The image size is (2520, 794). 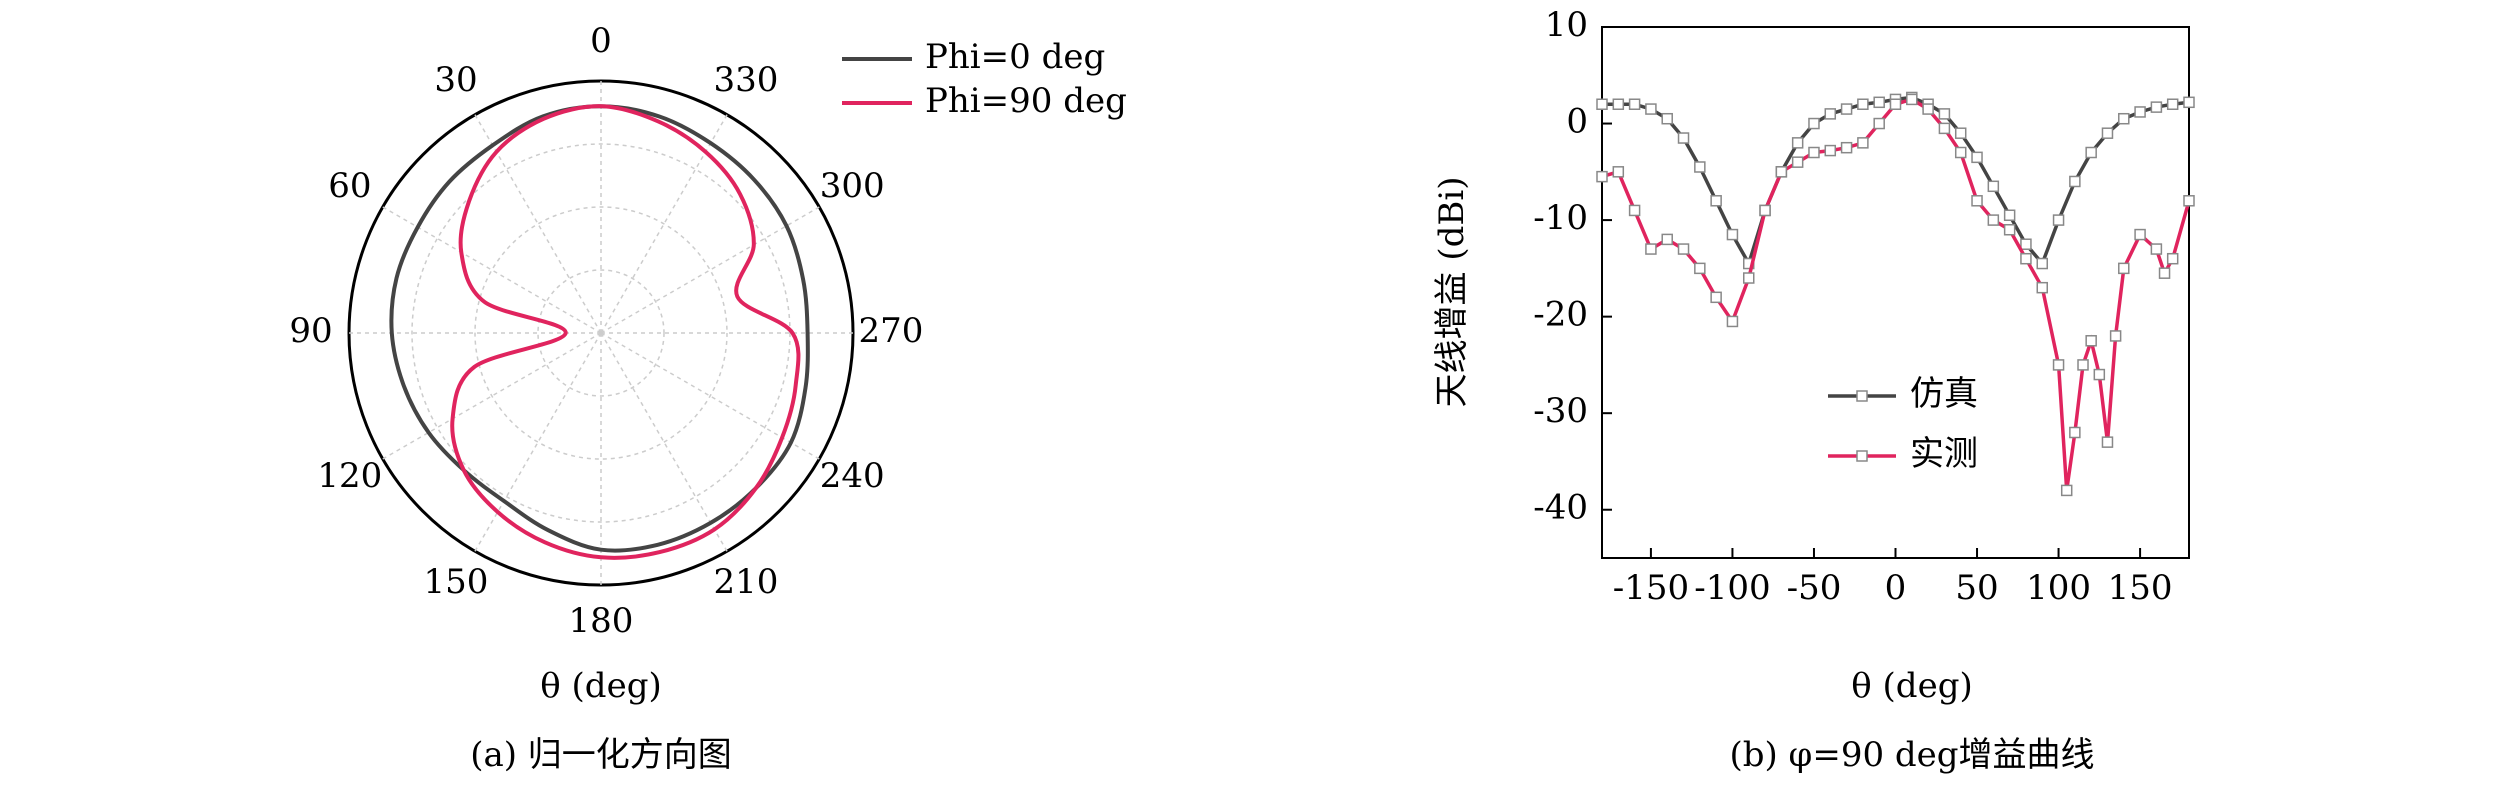 What do you see at coordinates (1452, 292) in the screenshot?
I see `y-axis-label: 天线增益 (dBi)` at bounding box center [1452, 292].